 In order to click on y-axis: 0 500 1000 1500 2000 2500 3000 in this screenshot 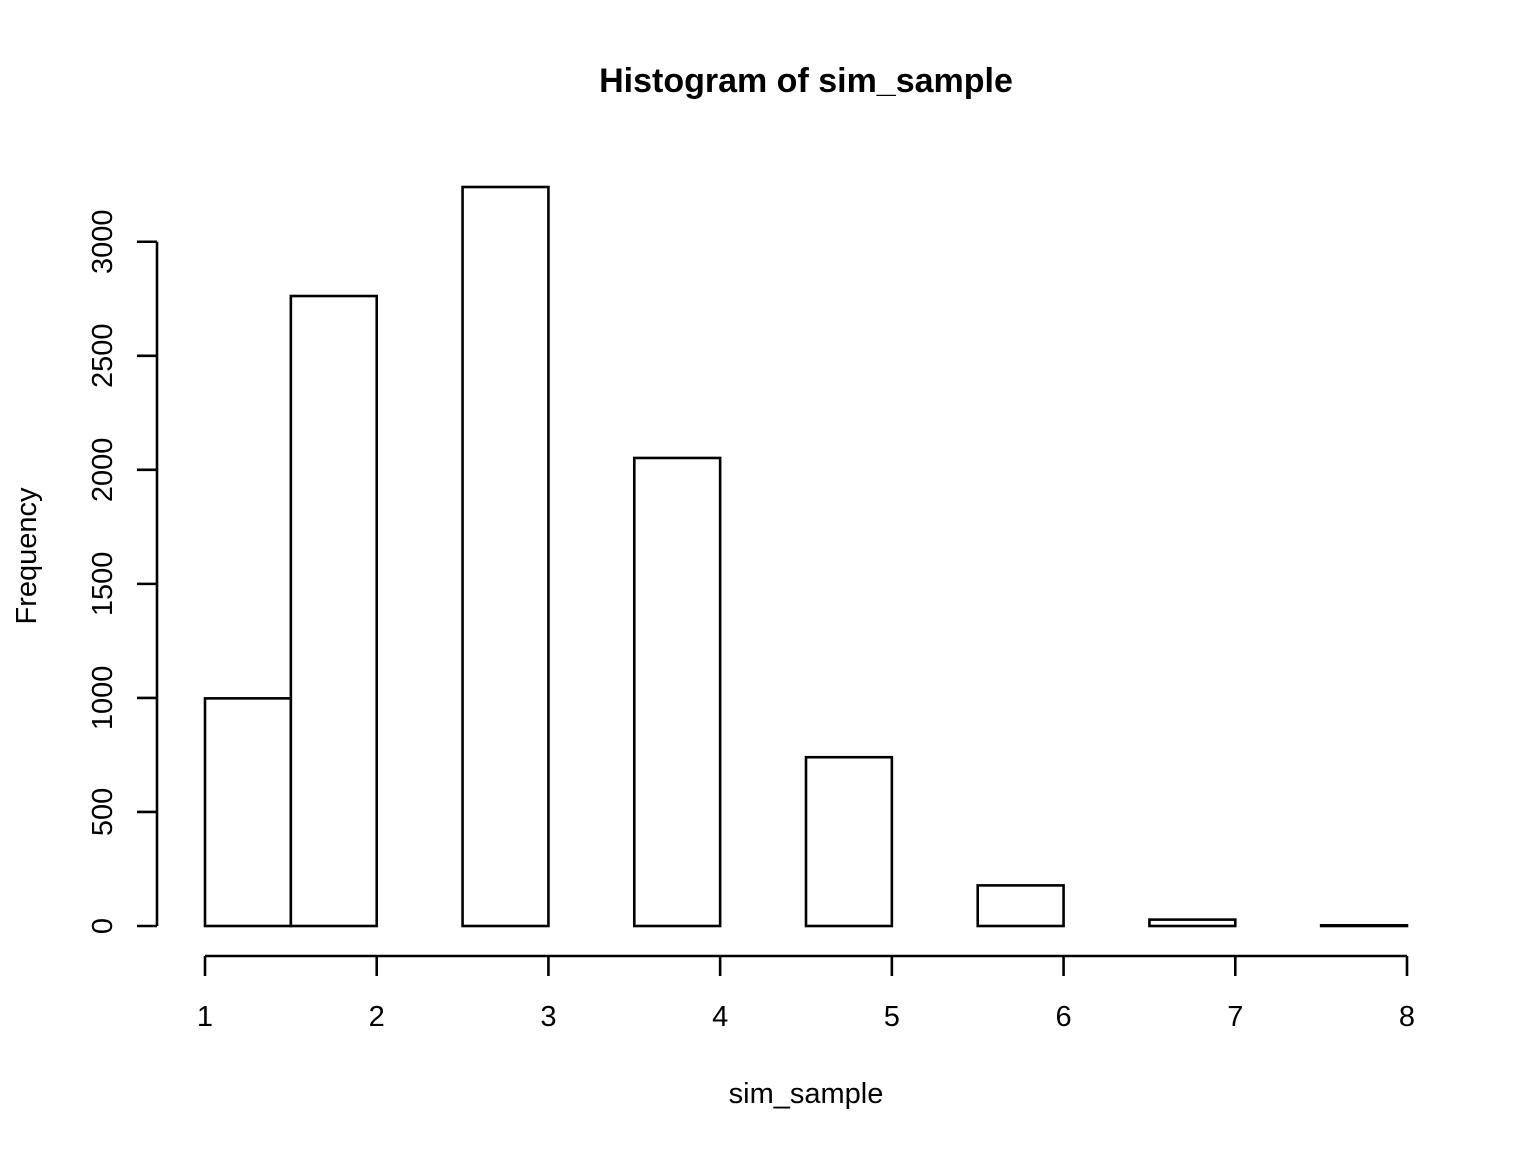, I will do `click(123, 571)`.